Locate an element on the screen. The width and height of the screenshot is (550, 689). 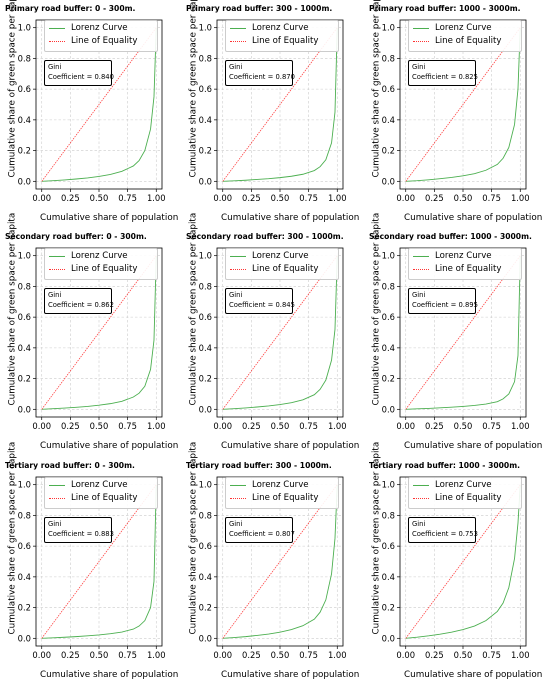
chart-title: Tertiary road buffer: 1000 - 3000m. is located at coordinates (445, 465).